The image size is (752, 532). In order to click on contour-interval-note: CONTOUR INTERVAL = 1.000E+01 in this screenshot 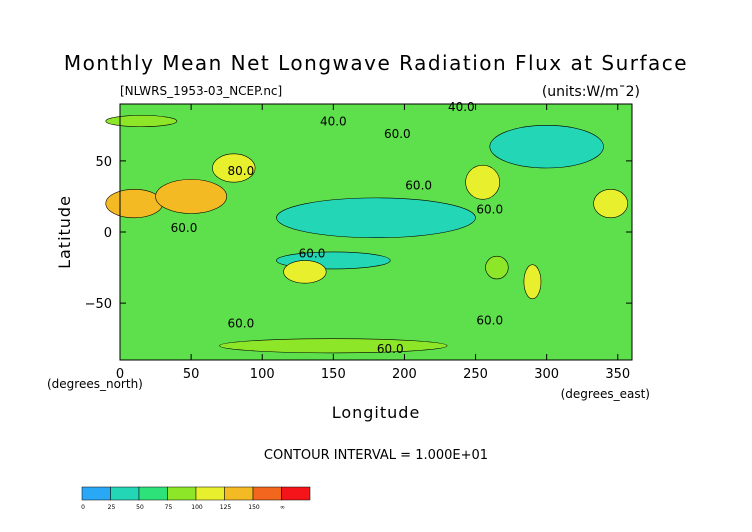, I will do `click(376, 455)`.